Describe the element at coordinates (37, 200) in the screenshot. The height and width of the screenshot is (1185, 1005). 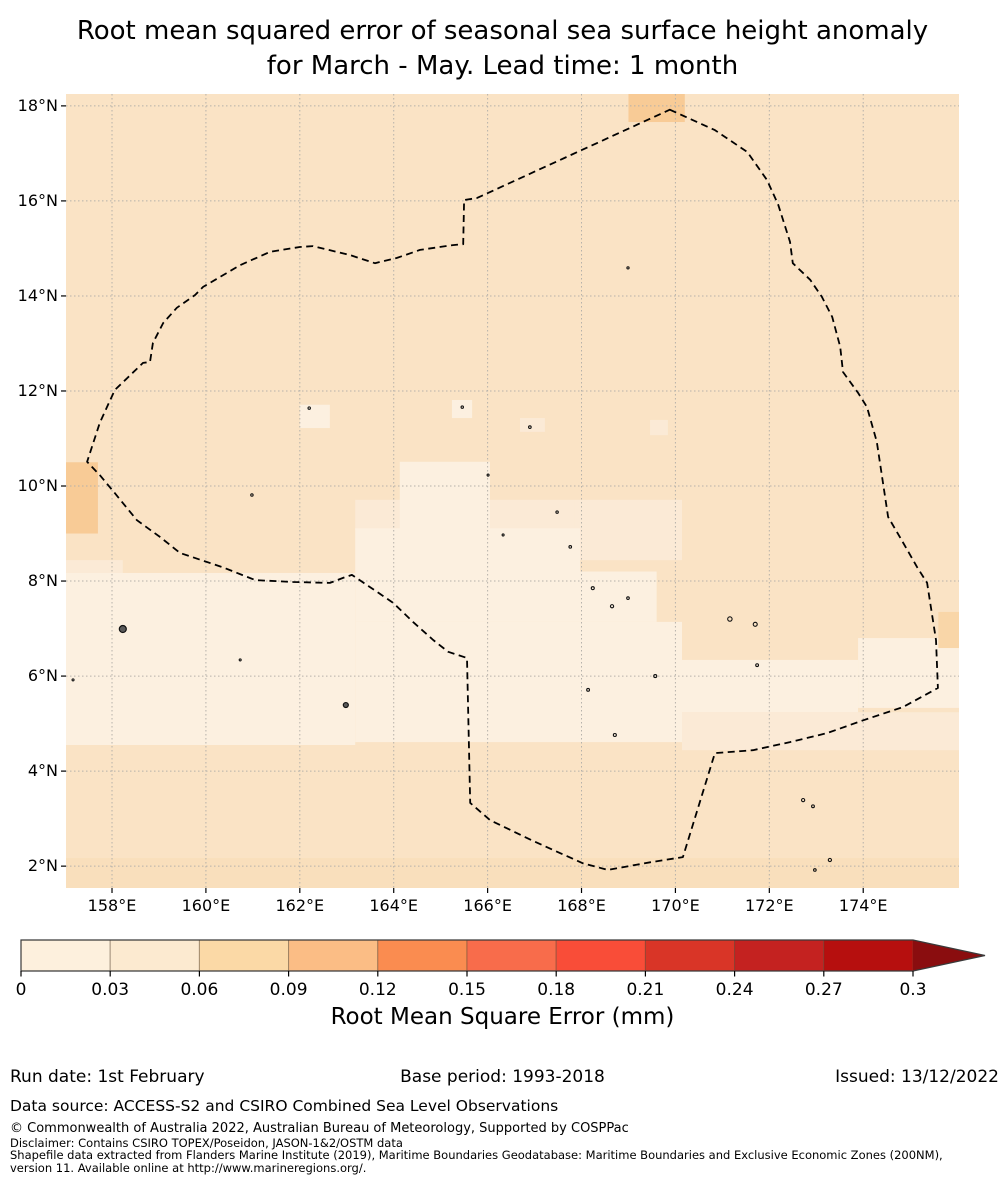
I see `y-tick-label: 16°N` at that location.